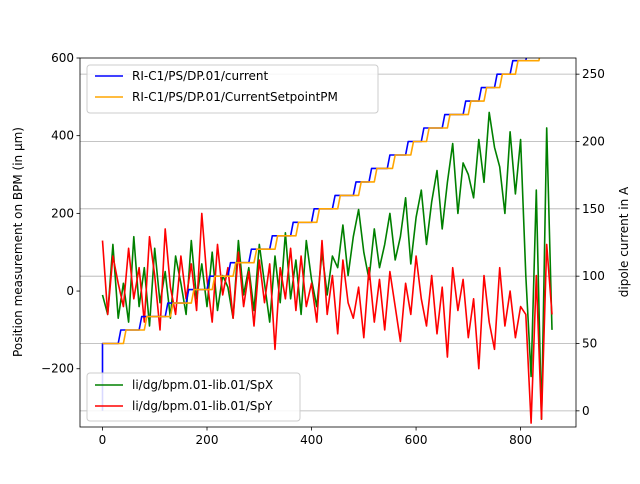  Describe the element at coordinates (593, 74) in the screenshot. I see `right-y-tick-label: 250` at that location.